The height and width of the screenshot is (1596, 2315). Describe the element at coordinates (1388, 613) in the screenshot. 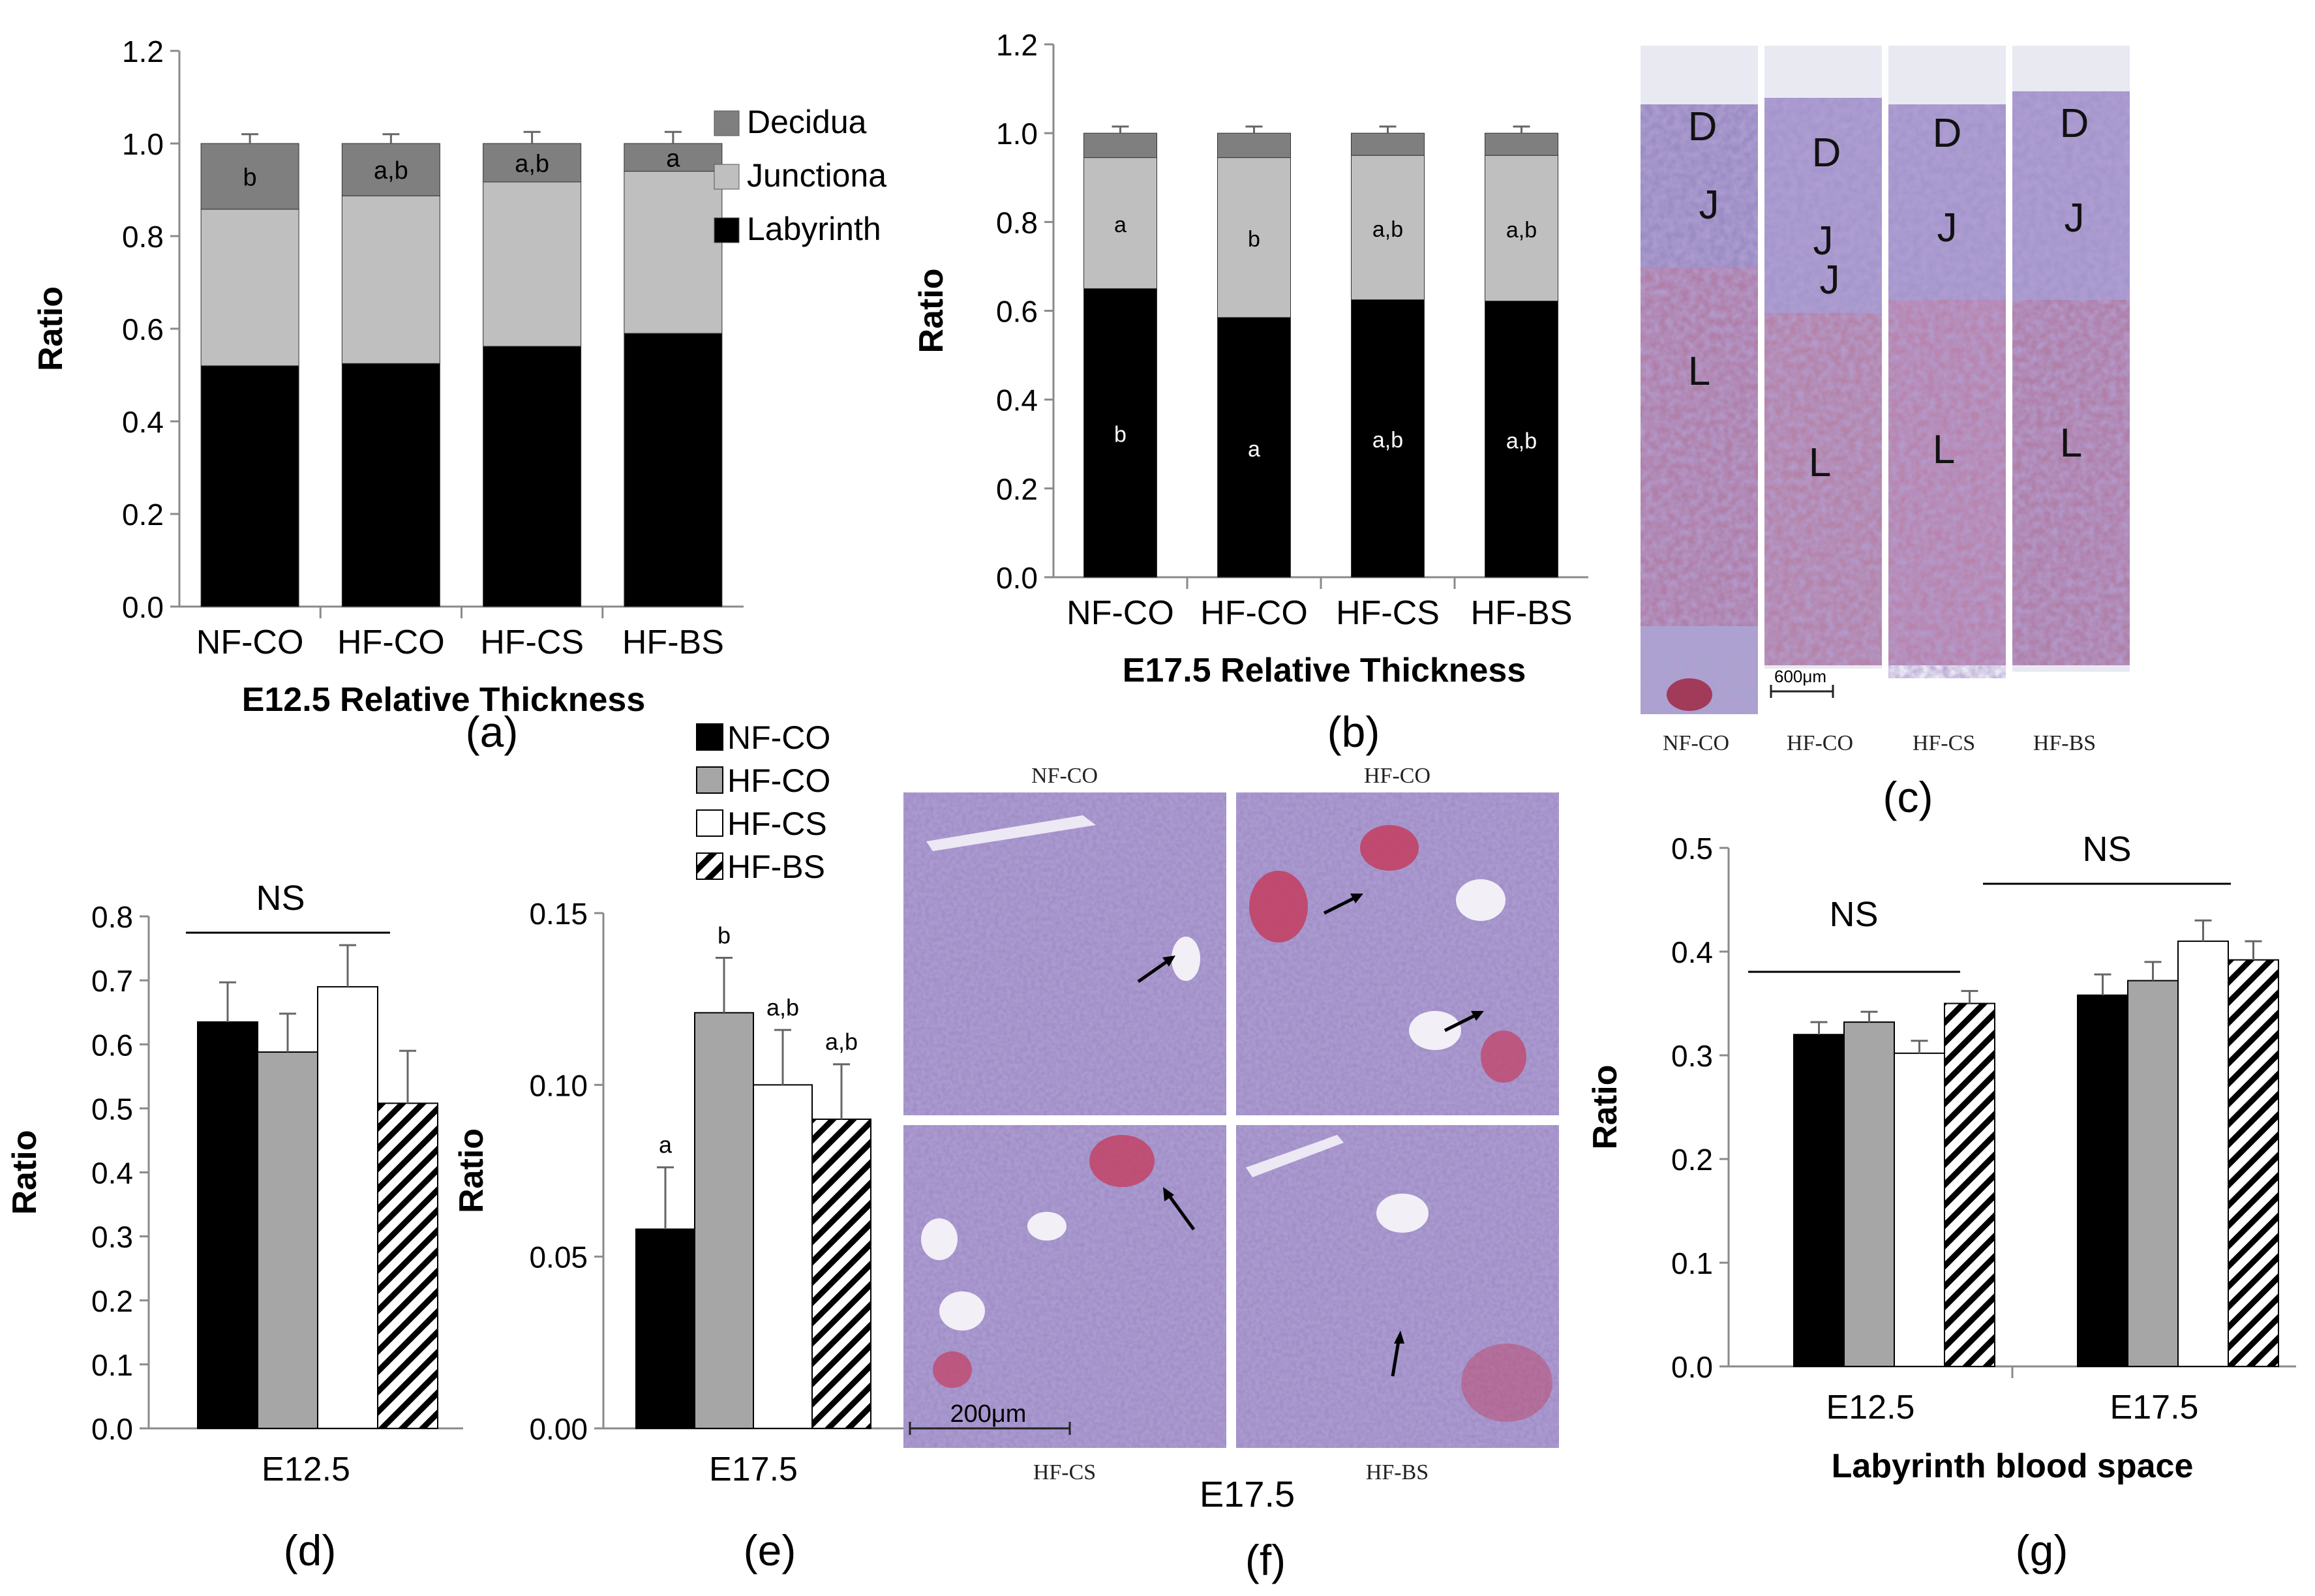

I see `chart-b-x-tick-label: HF-CS` at that location.